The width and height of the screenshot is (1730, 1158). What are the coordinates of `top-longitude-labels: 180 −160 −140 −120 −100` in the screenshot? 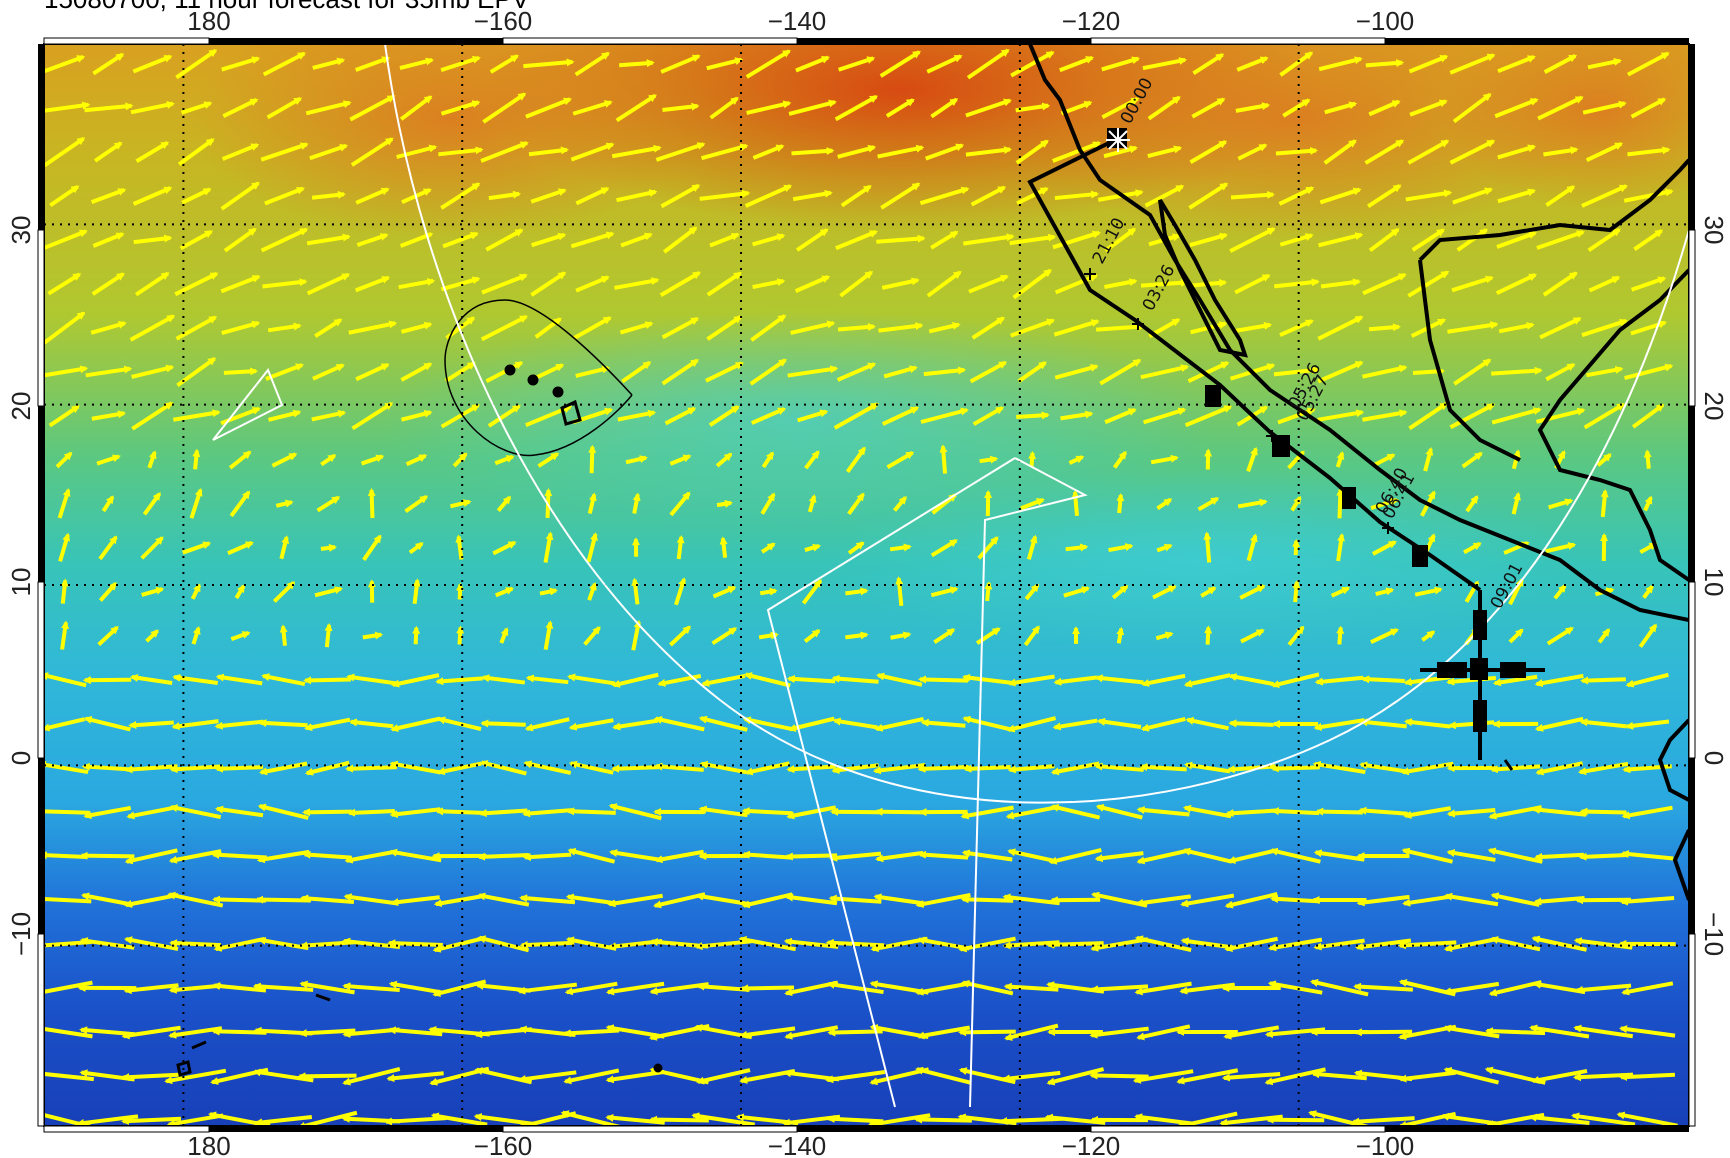 It's located at (800, 21).